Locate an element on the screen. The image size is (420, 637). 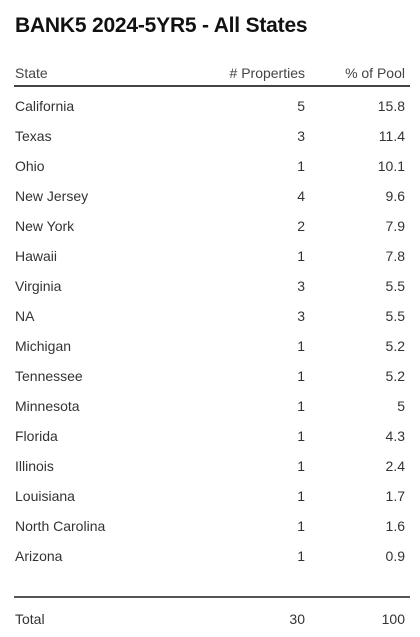
pool-cell: 2.4 is located at coordinates (395, 466).